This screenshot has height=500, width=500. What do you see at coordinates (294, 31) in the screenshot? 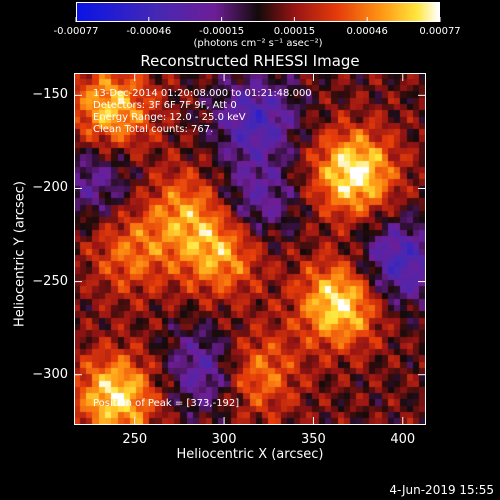
I see `colorbar-tick-label: 0.00015` at bounding box center [294, 31].